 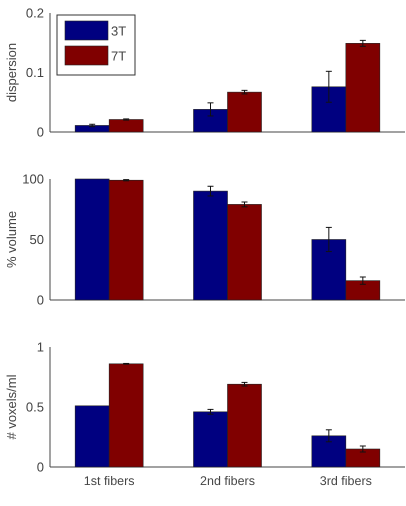 I want to click on y-tick-label: 50, so click(x=37, y=240).